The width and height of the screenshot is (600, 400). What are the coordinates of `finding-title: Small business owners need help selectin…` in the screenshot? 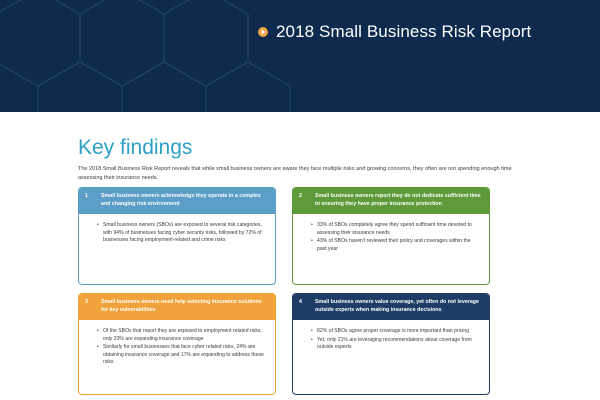 It's located at (181, 306).